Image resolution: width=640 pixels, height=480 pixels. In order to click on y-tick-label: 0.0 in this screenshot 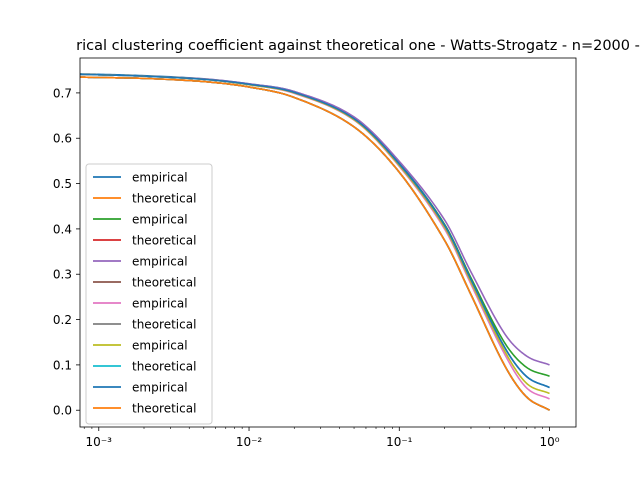, I will do `click(62, 411)`.